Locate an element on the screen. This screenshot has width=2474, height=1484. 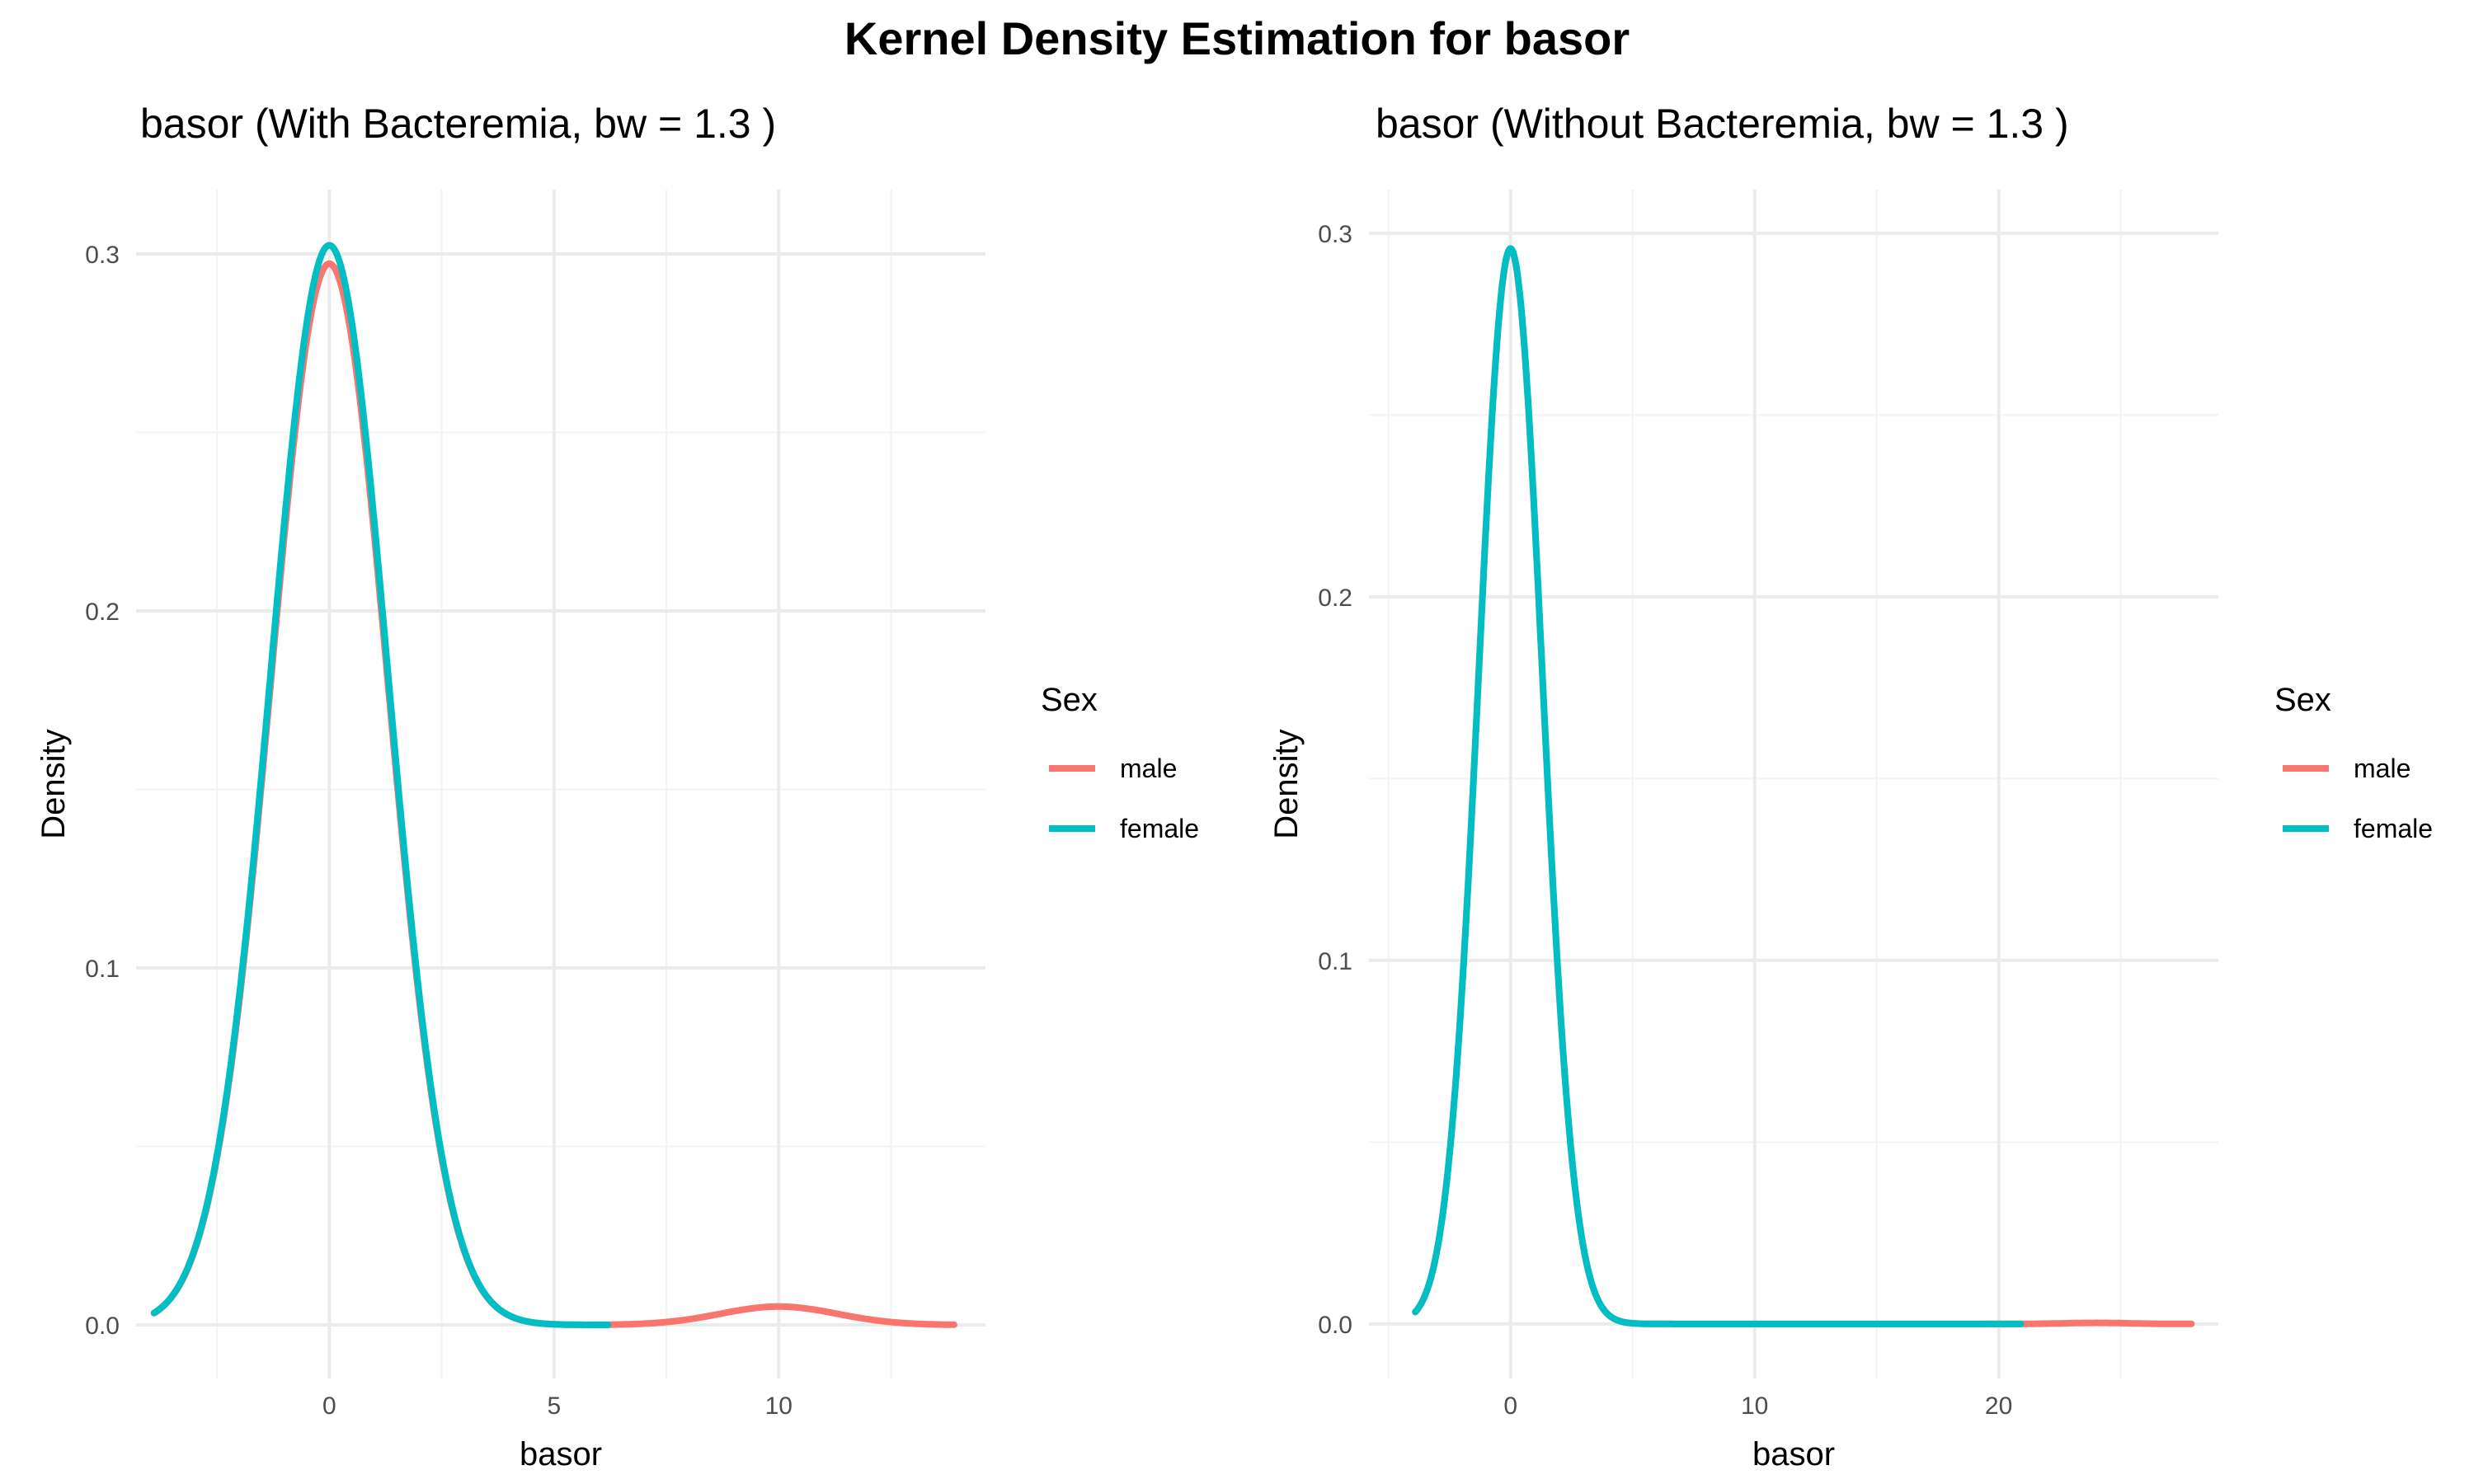
panel-title: basor (Without Bacteremia, bw = 1.3 ) is located at coordinates (1722, 124).